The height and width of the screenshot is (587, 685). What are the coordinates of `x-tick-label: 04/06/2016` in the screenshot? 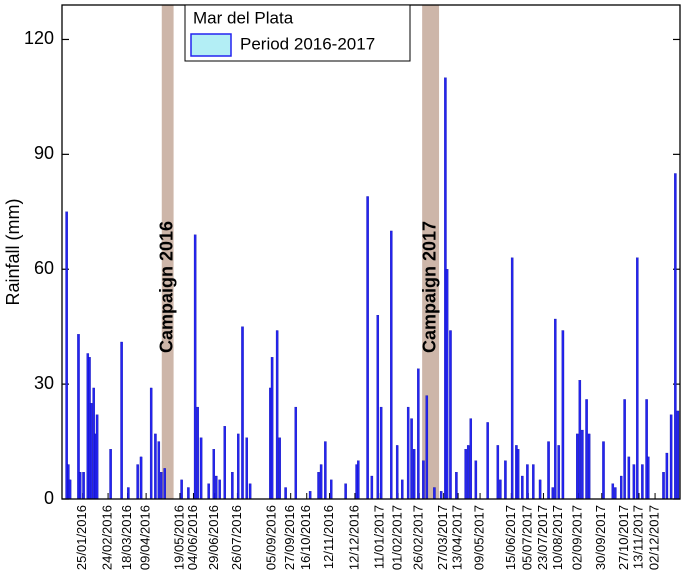 It's located at (192, 537).